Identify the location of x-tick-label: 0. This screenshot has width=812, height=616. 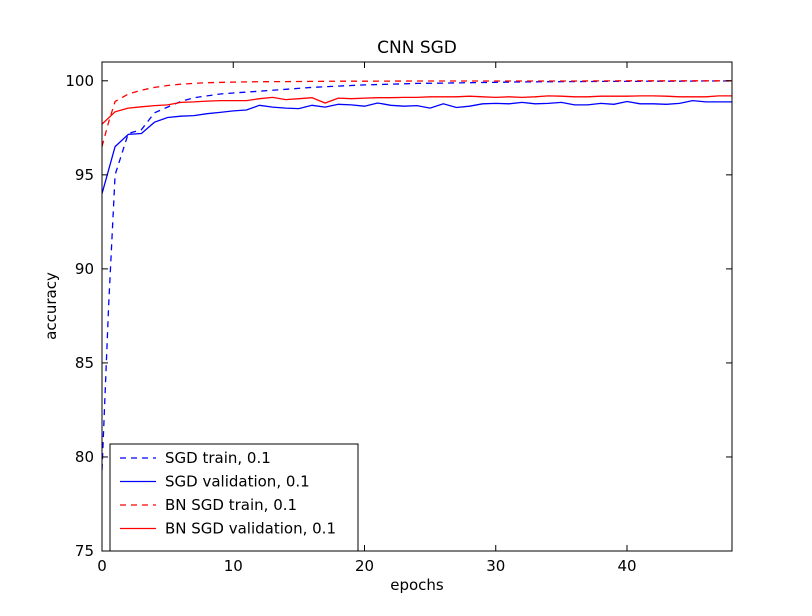
(102, 566).